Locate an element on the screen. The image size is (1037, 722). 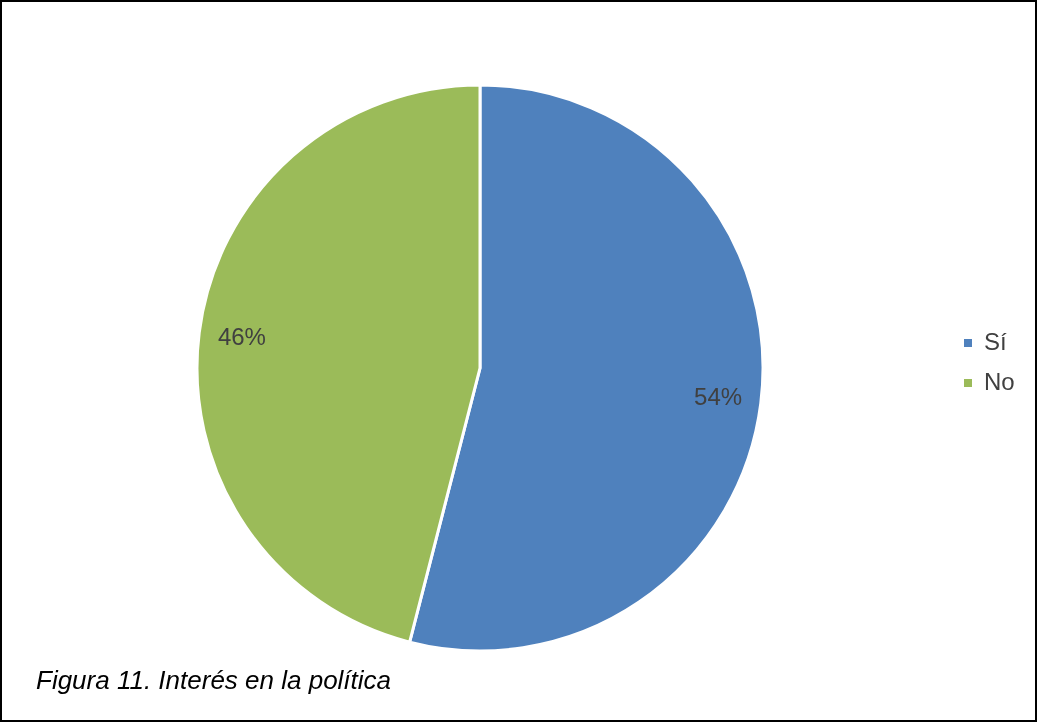
legend-label: Sí is located at coordinates (996, 341).